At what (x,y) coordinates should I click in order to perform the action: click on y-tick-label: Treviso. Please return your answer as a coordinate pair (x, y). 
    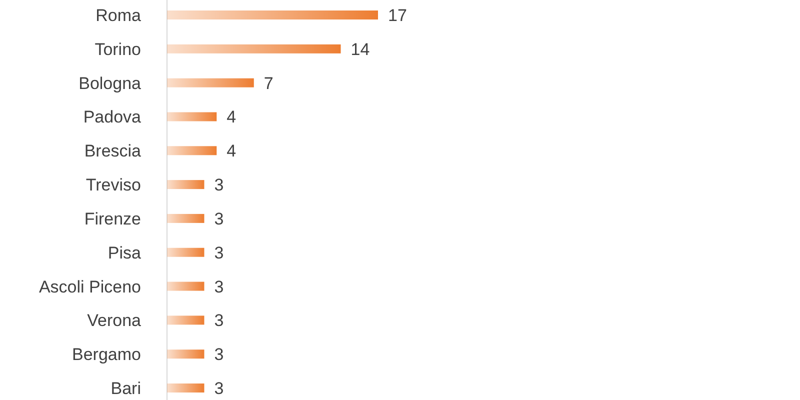
    Looking at the image, I should click on (113, 185).